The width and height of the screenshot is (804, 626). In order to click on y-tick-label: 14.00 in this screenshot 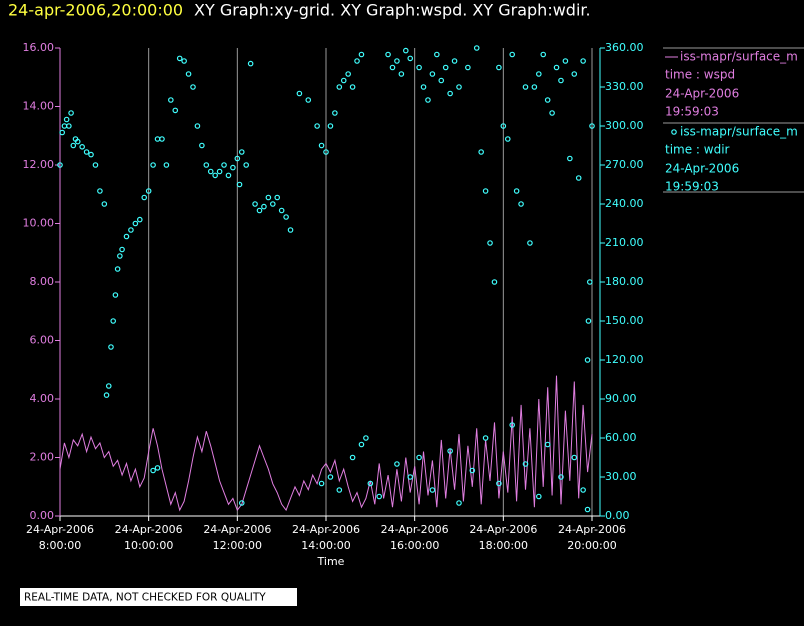, I will do `click(39, 106)`.